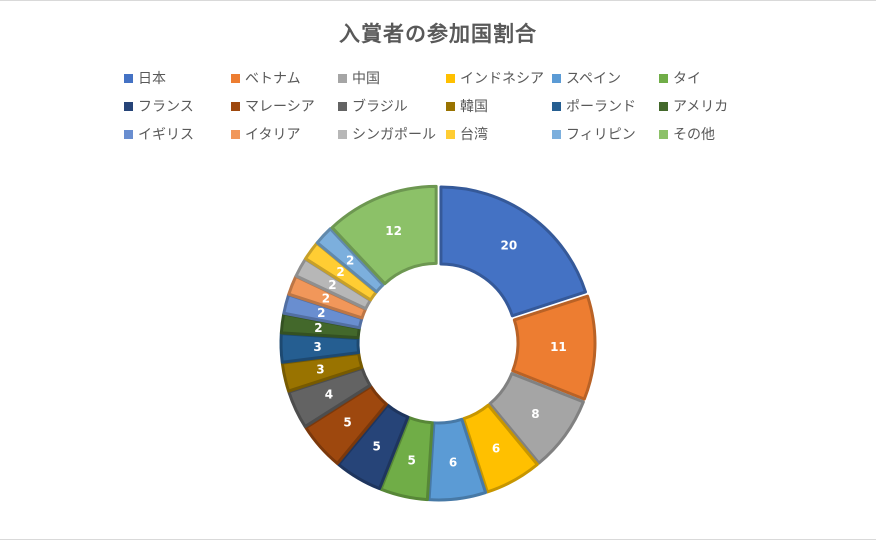 The width and height of the screenshot is (876, 540). I want to click on legend-label: インドネシア, so click(502, 79).